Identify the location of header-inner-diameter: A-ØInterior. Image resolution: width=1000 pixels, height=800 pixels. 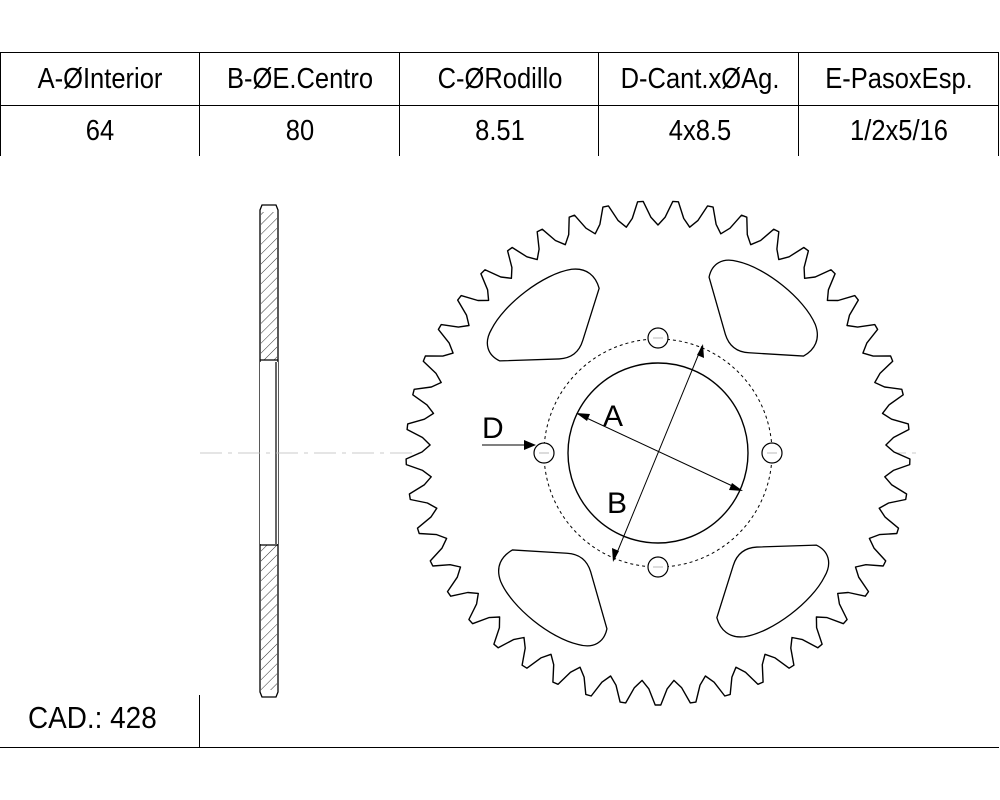
(100, 78).